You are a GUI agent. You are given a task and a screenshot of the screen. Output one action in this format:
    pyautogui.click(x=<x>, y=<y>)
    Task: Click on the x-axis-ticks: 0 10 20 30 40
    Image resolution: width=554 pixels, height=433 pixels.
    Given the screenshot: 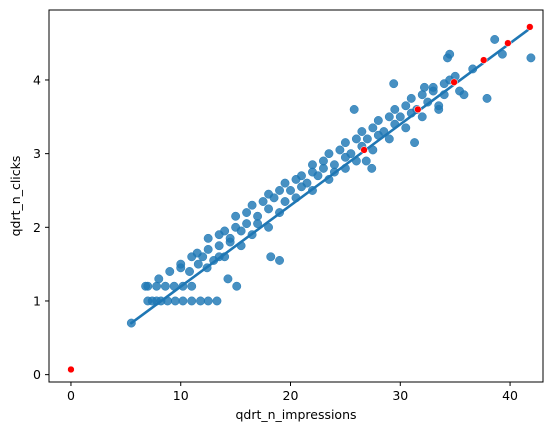 What is the action you would take?
    pyautogui.click(x=292, y=392)
    